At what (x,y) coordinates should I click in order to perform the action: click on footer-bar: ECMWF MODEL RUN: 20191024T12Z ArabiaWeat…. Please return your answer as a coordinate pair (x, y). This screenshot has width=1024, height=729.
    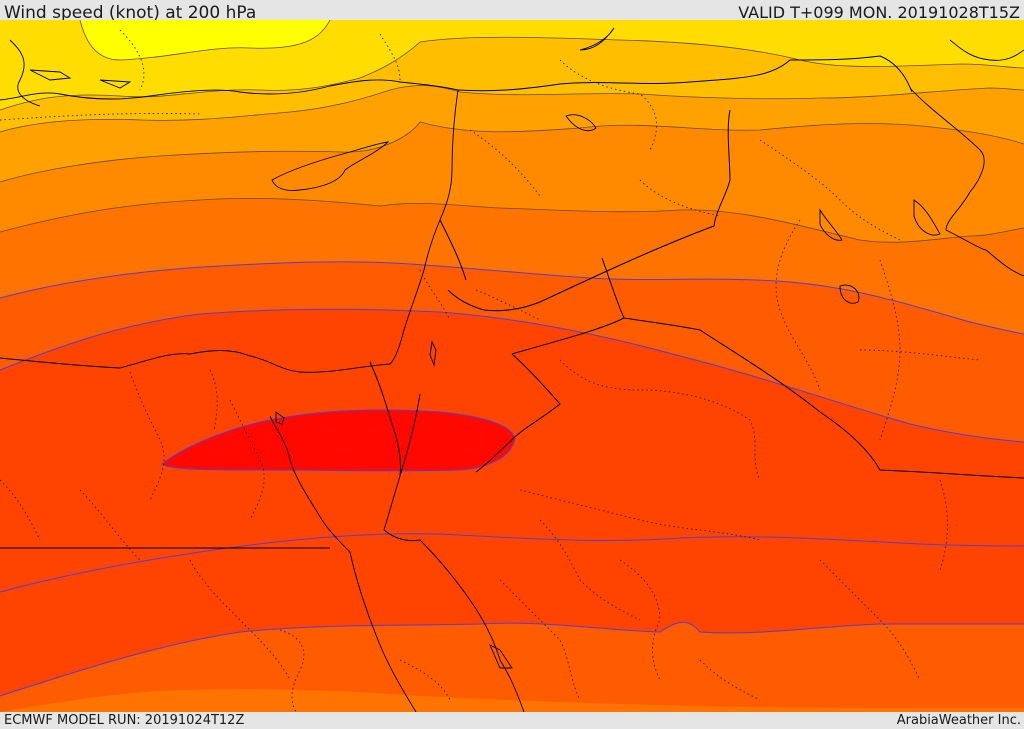
    Looking at the image, I should click on (512, 720).